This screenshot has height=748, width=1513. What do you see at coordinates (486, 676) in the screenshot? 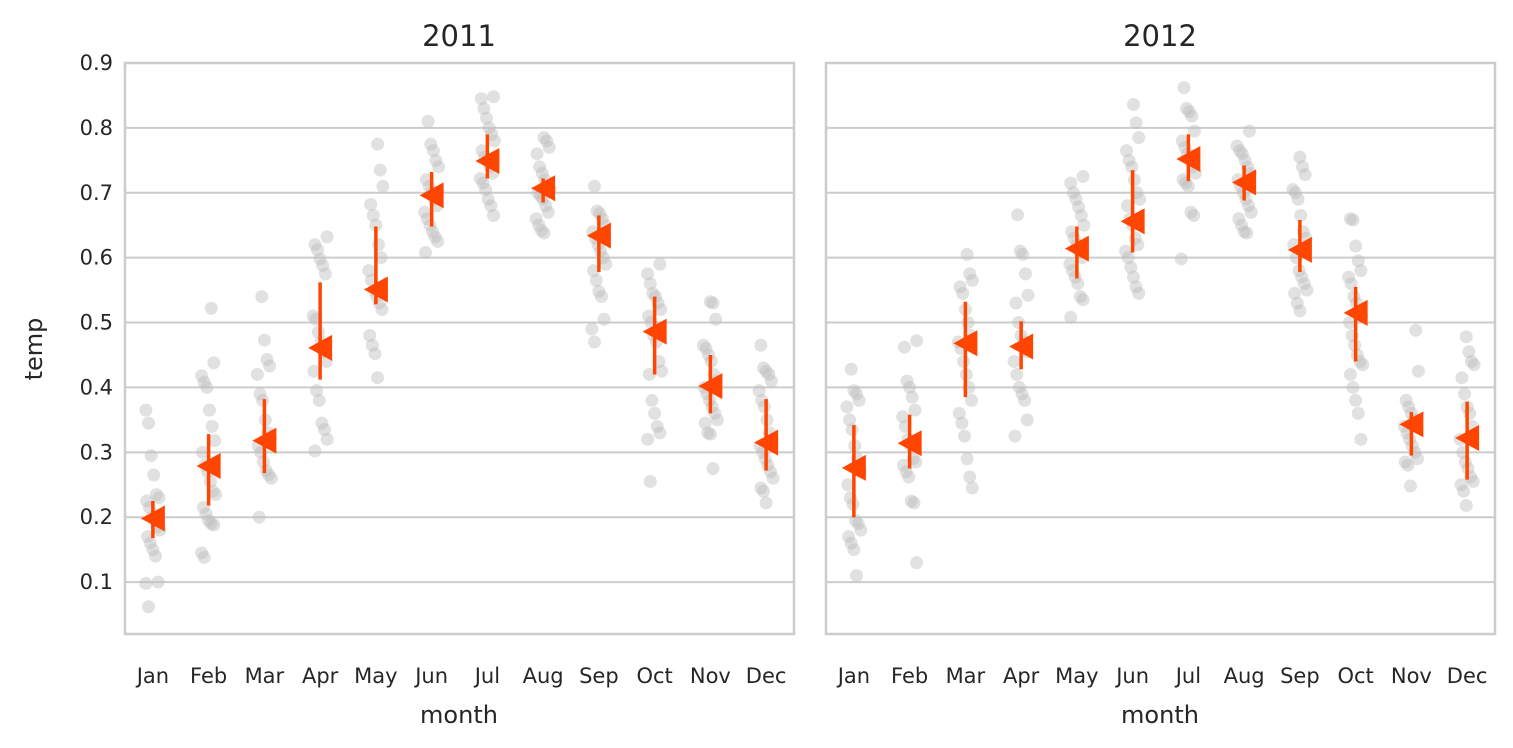
I see `x-tick-label: Jul` at bounding box center [486, 676].